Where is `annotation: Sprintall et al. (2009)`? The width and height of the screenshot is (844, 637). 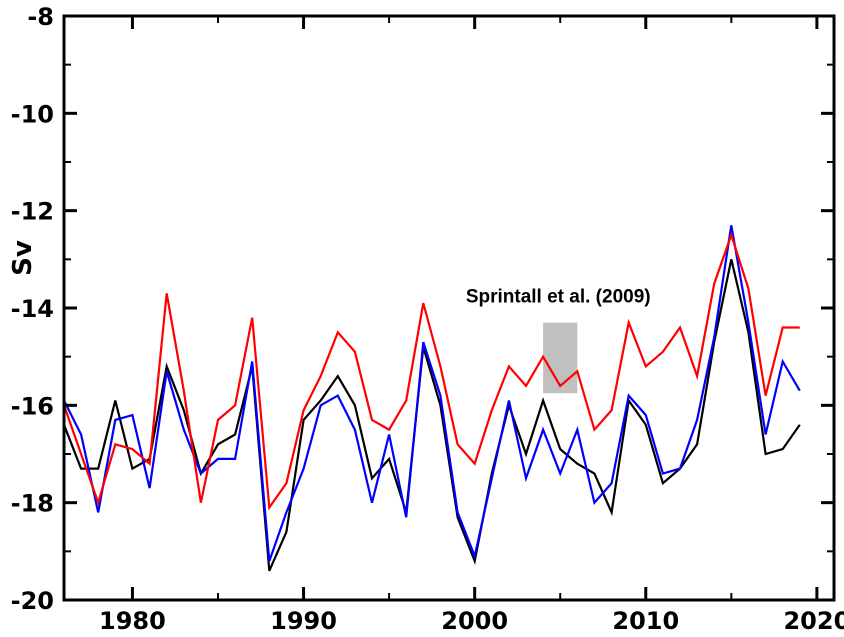
annotation: Sprintall et al. (2009) is located at coordinates (558, 340).